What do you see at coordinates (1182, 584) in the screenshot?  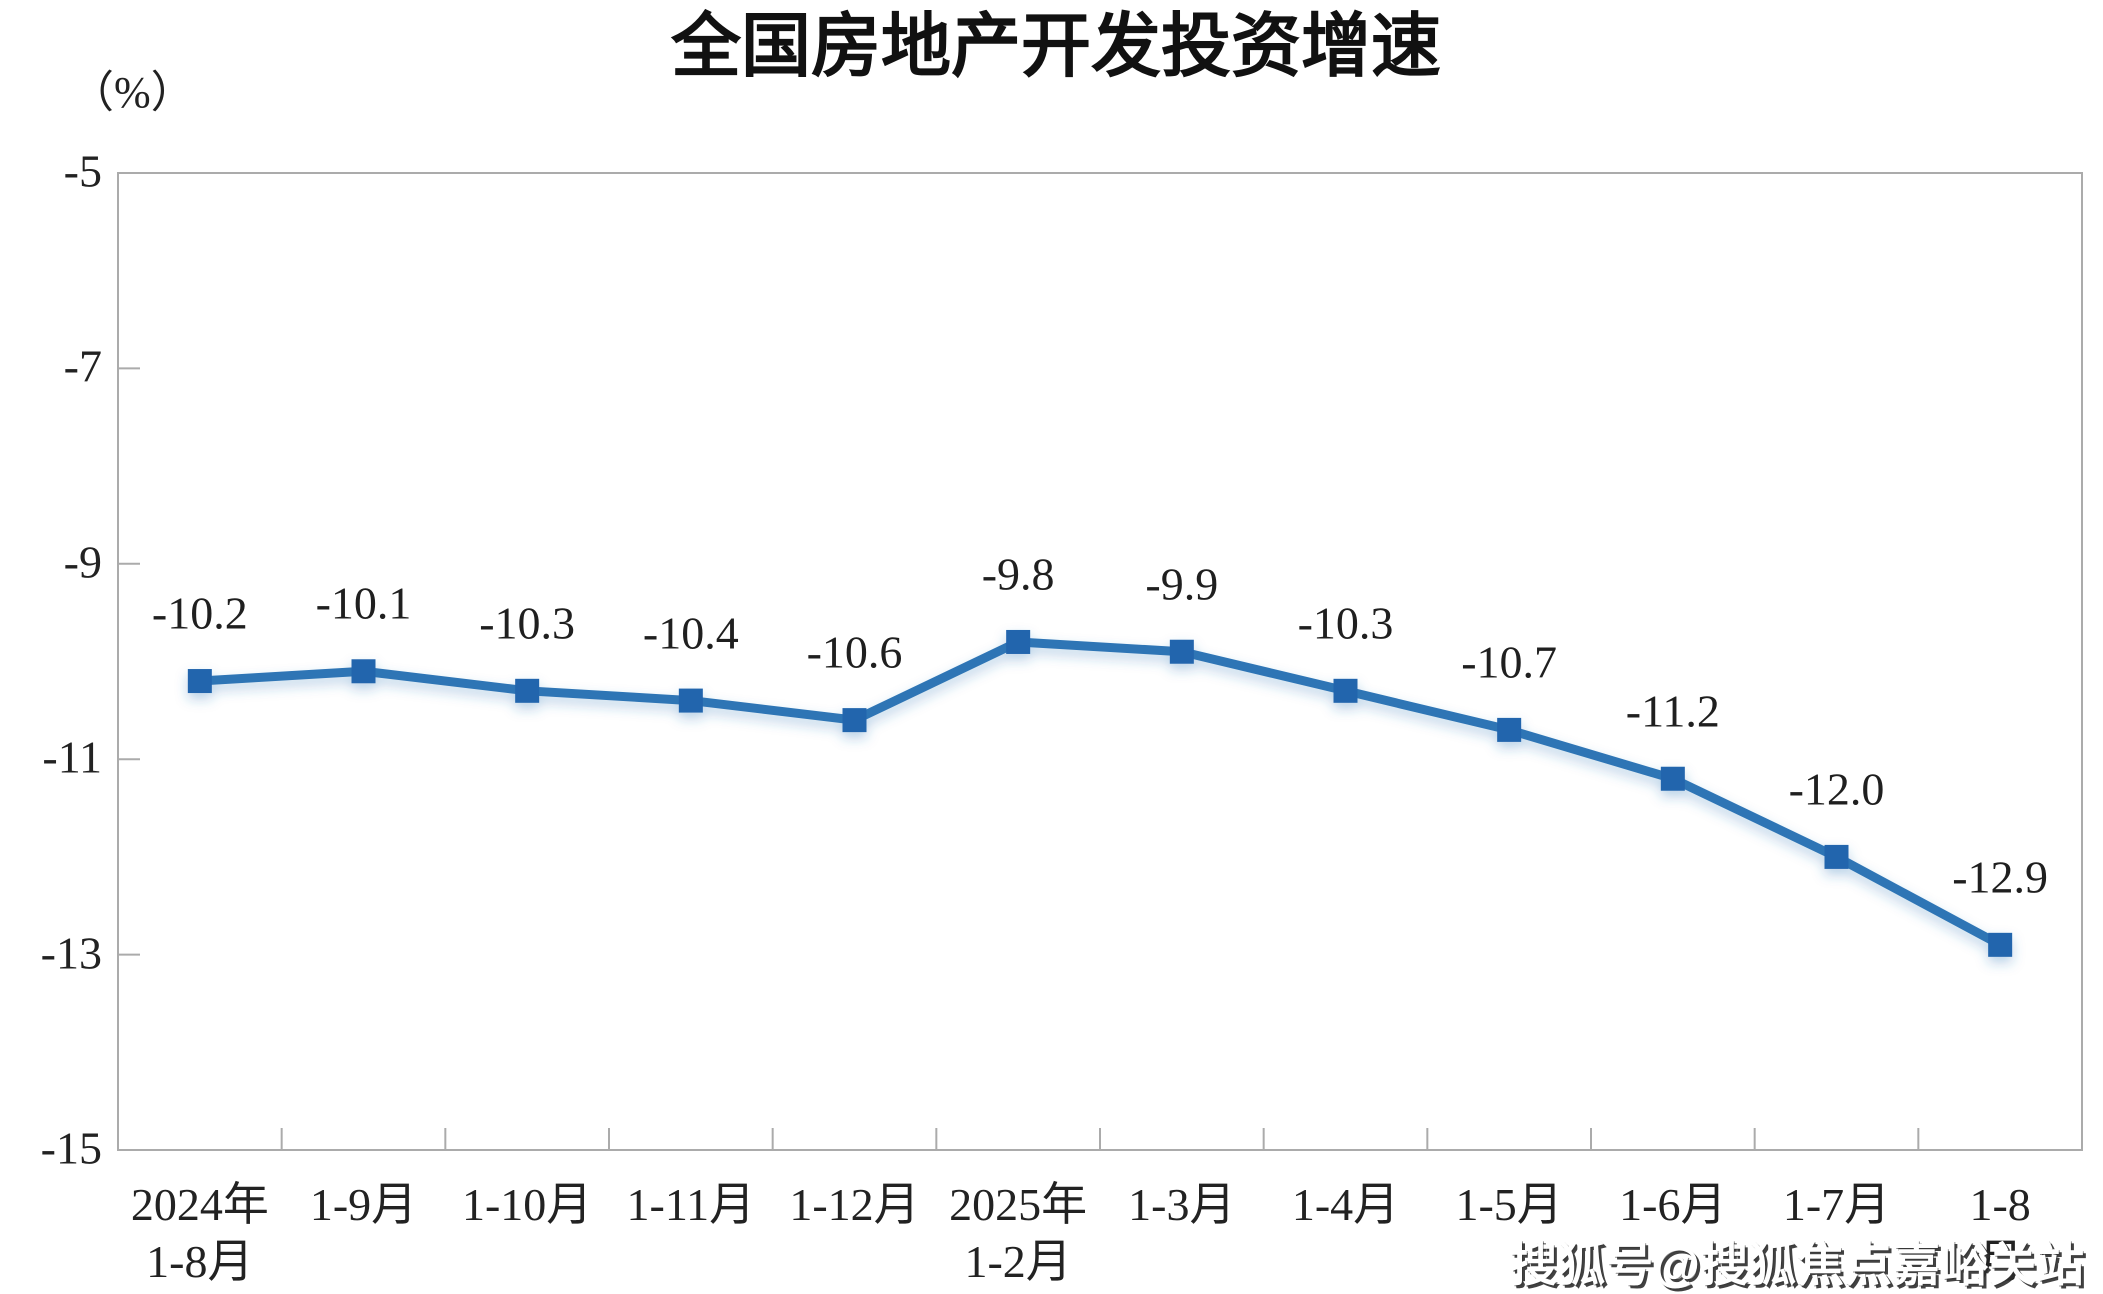 I see `data-point-label: -9.9` at bounding box center [1182, 584].